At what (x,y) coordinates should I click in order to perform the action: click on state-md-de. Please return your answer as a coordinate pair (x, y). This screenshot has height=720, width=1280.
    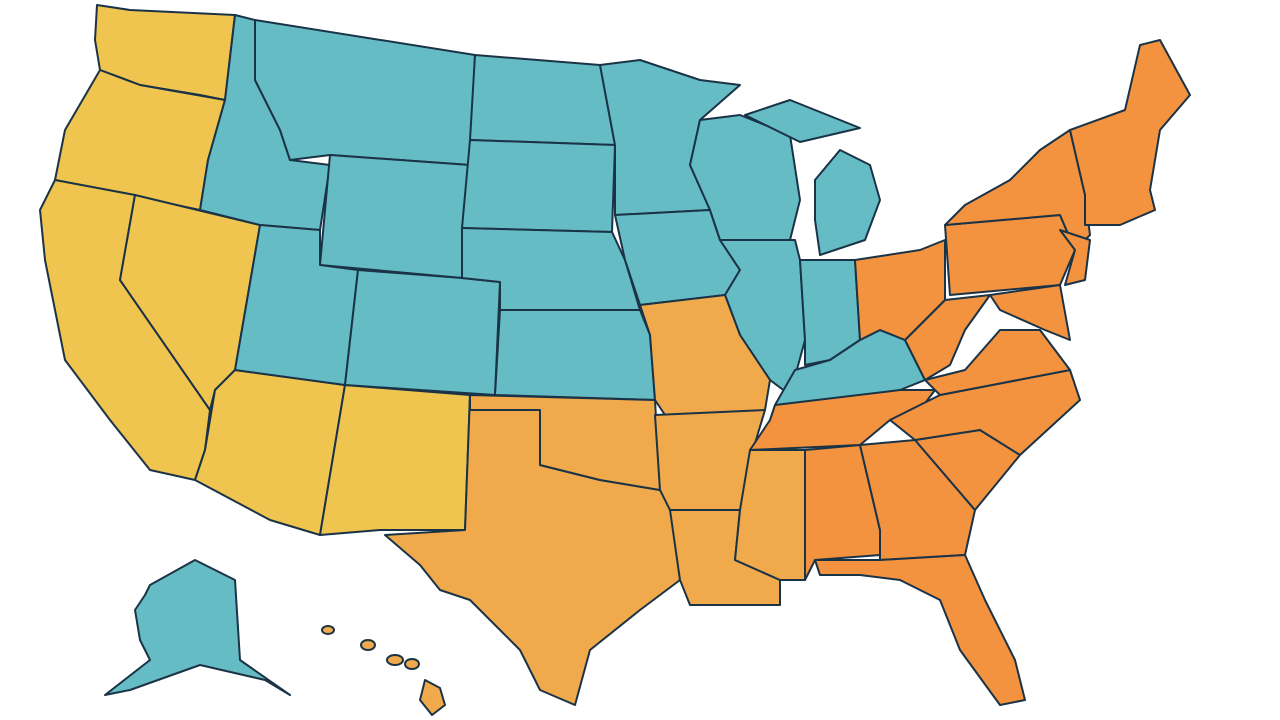
    Looking at the image, I should click on (1030, 312).